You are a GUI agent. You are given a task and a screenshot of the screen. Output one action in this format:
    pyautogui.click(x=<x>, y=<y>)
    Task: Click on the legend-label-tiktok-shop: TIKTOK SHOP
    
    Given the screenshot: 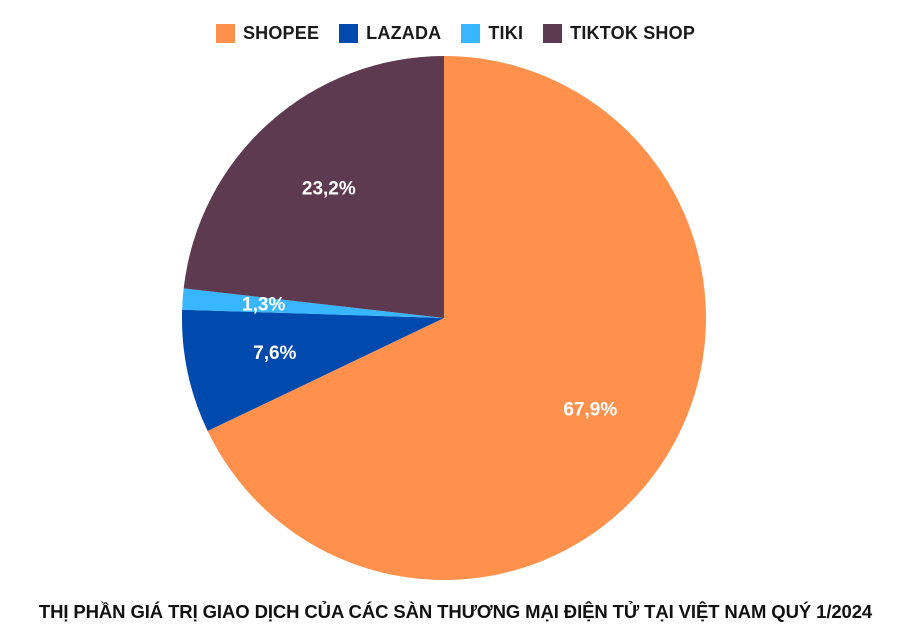 What is the action you would take?
    pyautogui.click(x=633, y=32)
    